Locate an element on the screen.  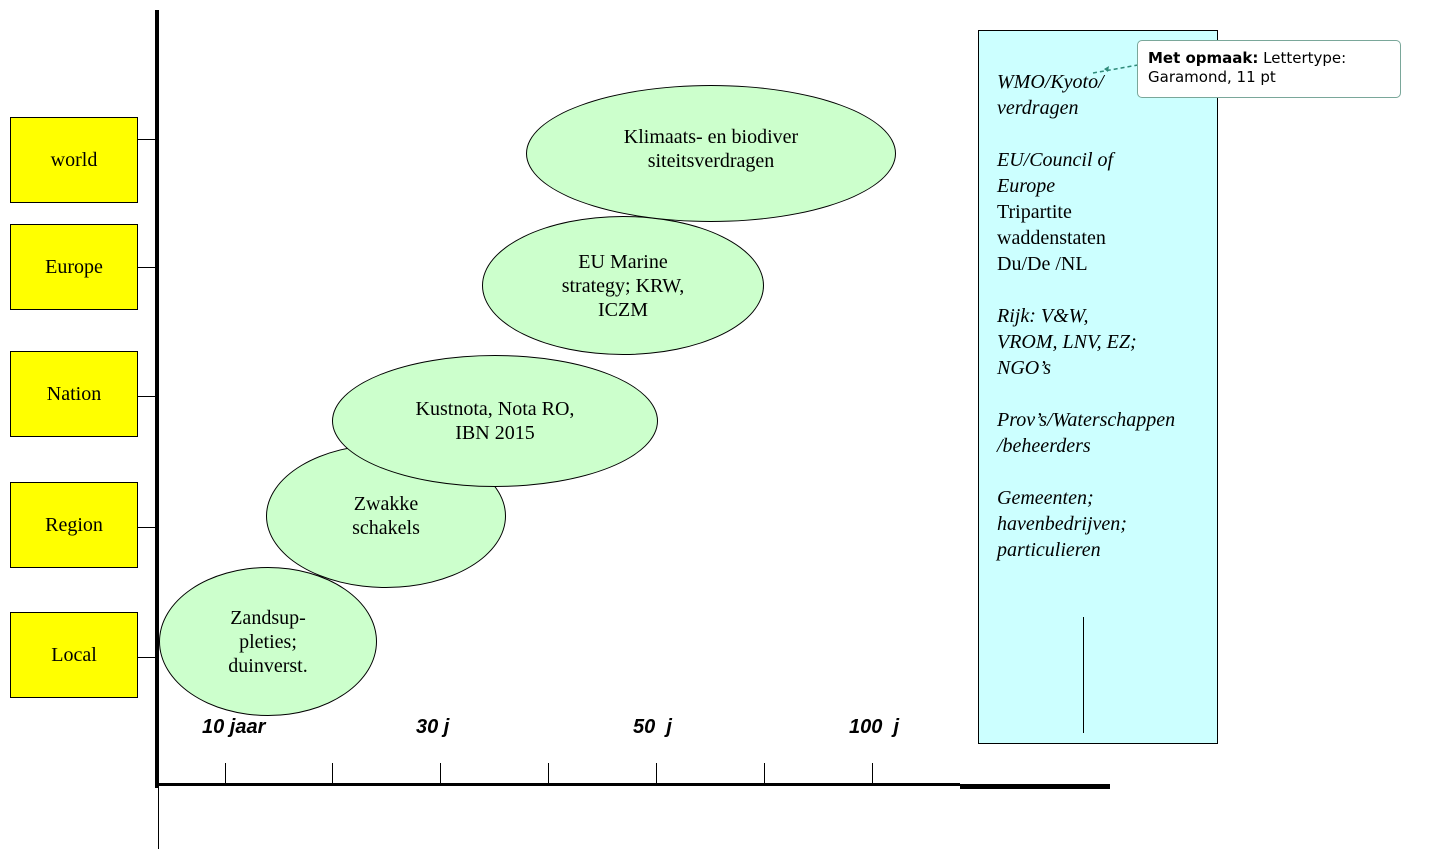
comment-text2: Garamond, 11 pt is located at coordinates (1212, 77).